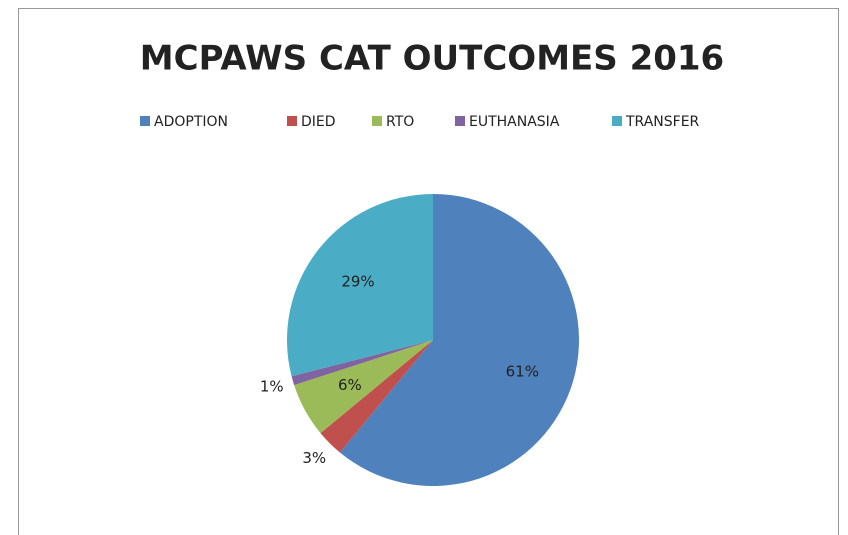  Describe the element at coordinates (432, 59) in the screenshot. I see `chart-title: MCPAWS CAT OUTCOMES 2016` at that location.